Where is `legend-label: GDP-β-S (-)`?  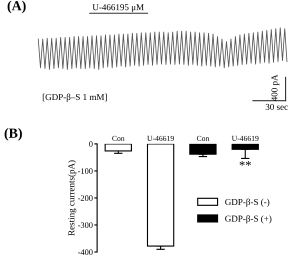 legend-label: GDP-β-S (-) is located at coordinates (247, 202).